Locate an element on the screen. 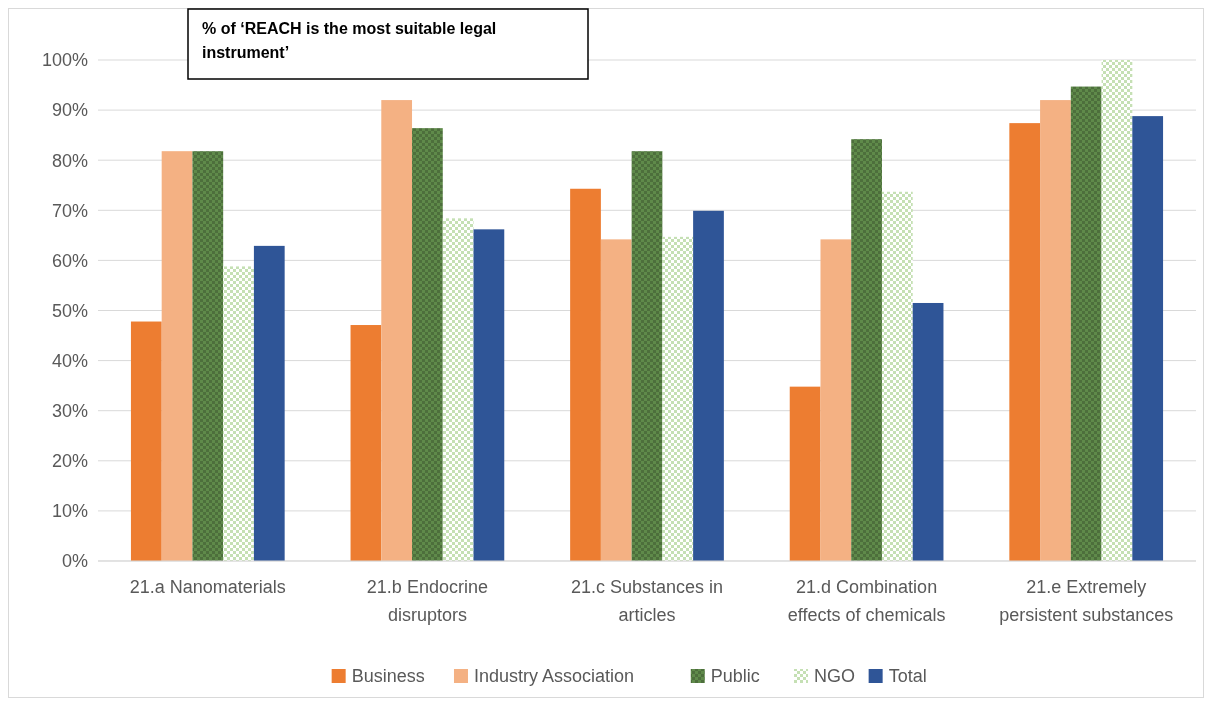  y-tick-label: 0% is located at coordinates (74, 561).